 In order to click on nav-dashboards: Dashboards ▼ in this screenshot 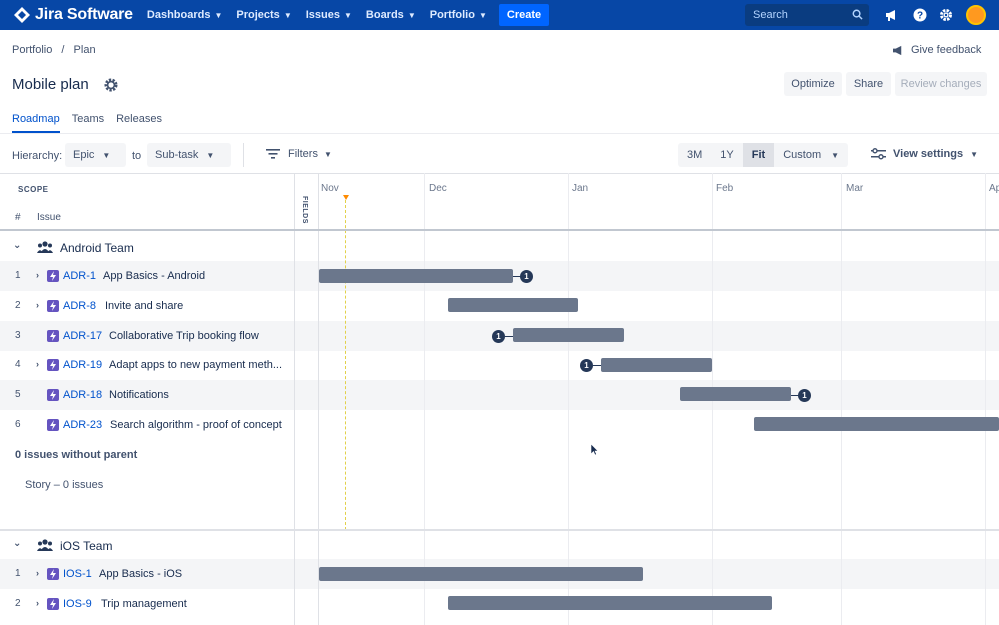, I will do `click(184, 15)`.